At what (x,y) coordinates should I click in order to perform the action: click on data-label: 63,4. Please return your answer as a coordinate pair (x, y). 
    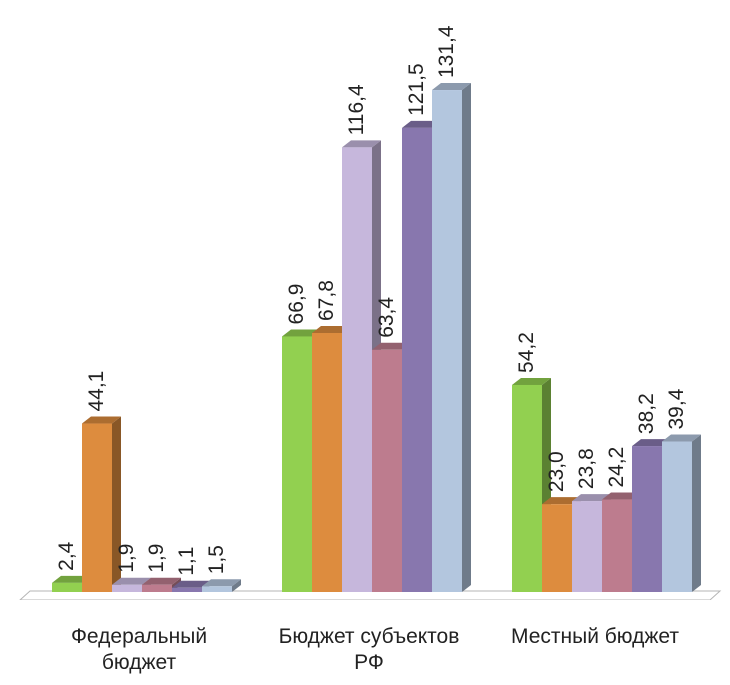
    Looking at the image, I should click on (386, 317).